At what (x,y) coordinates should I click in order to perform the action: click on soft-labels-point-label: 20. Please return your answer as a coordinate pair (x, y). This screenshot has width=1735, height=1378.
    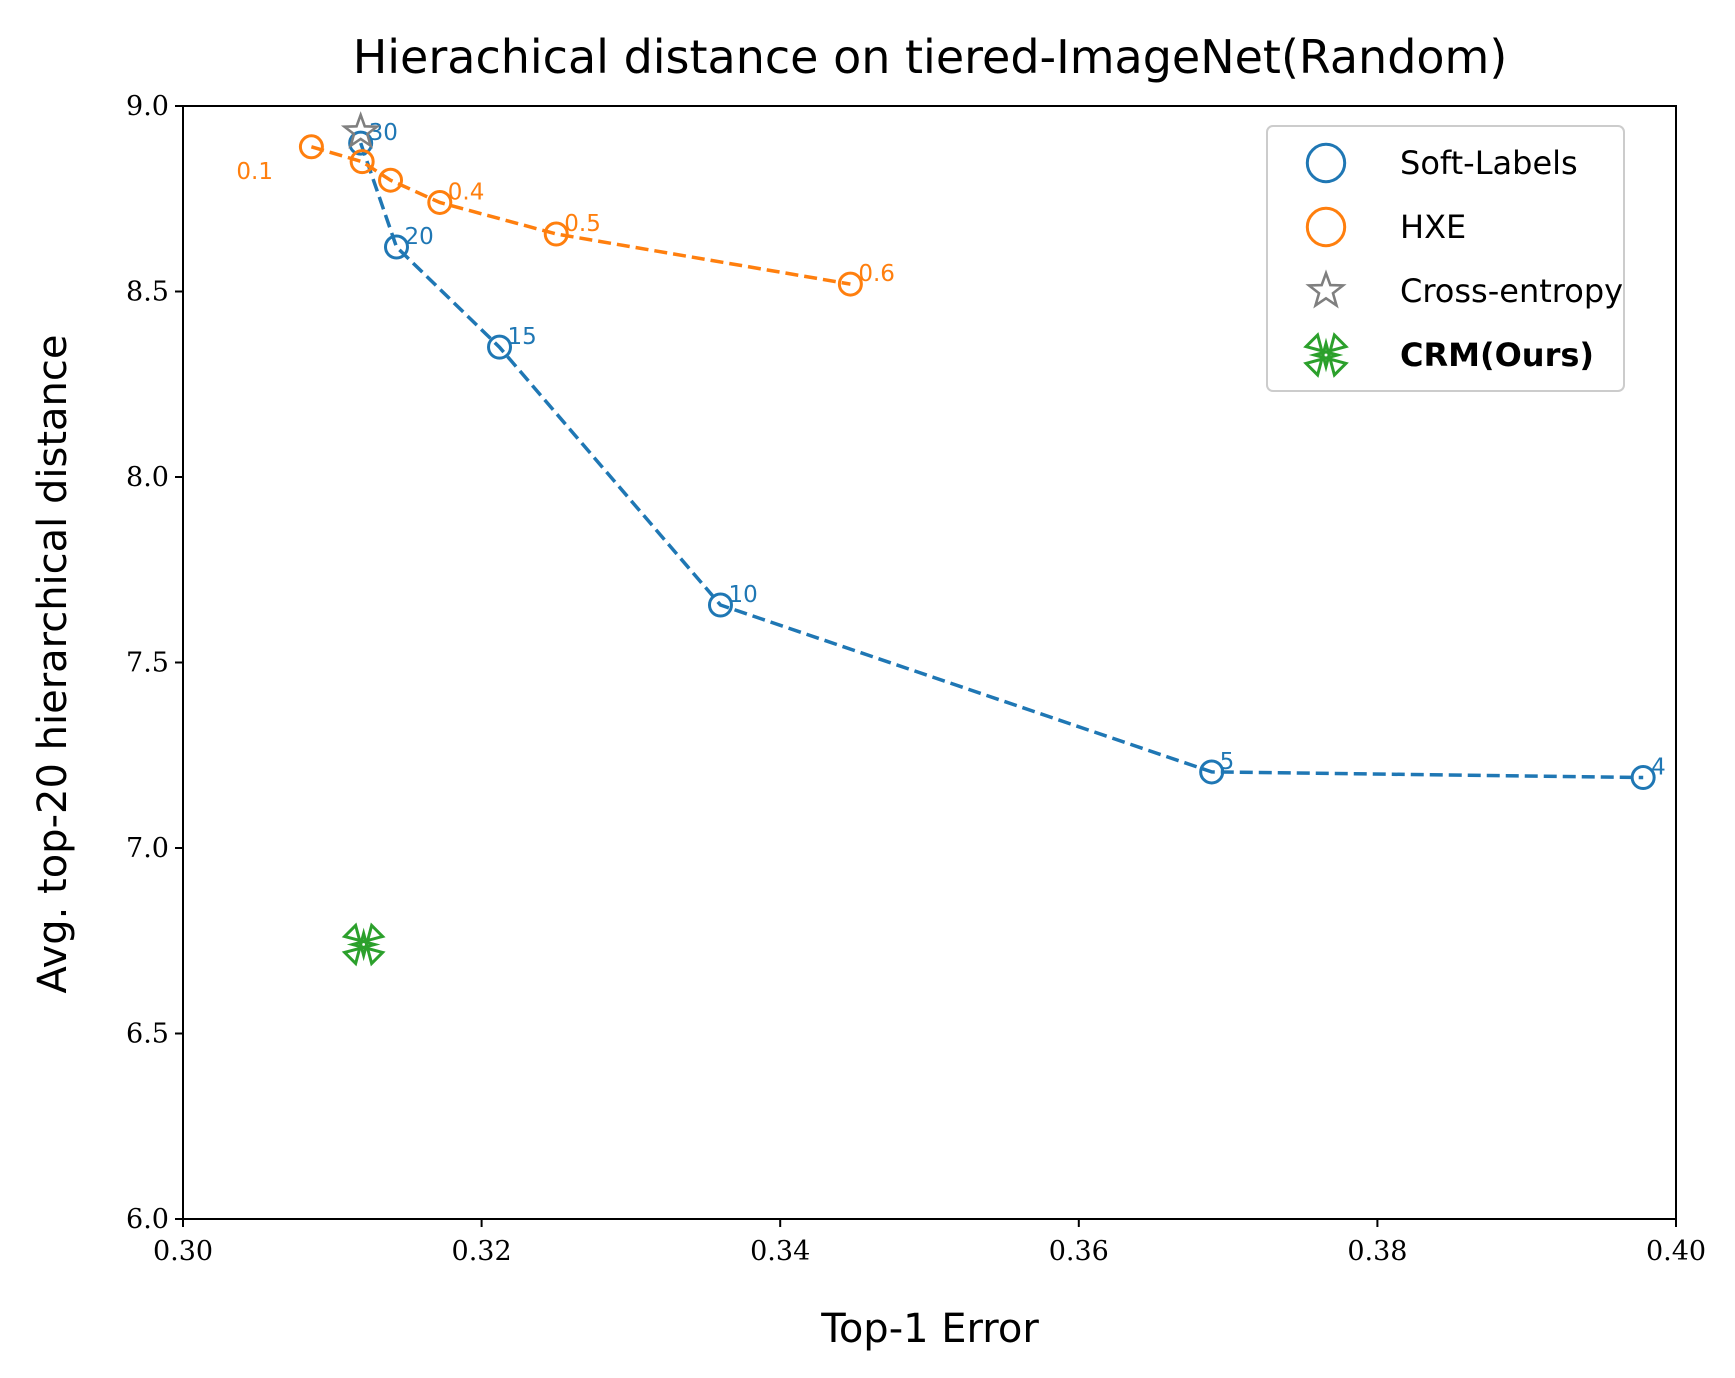
    Looking at the image, I should click on (418, 237).